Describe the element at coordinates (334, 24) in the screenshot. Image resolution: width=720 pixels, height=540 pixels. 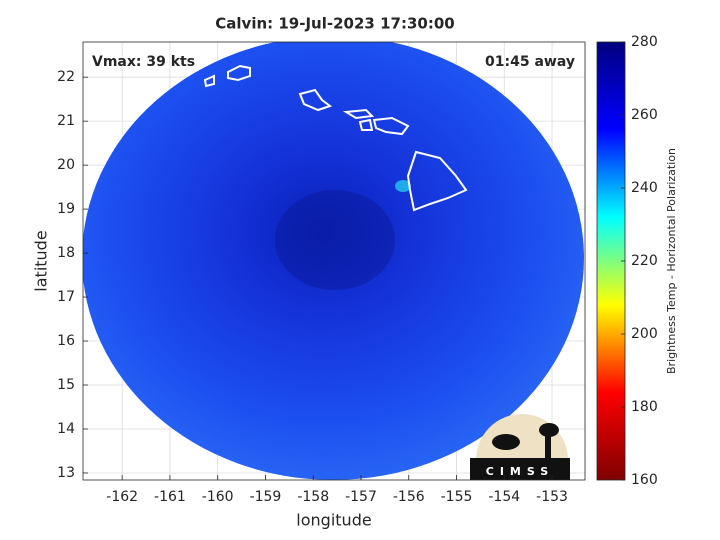
I see `chart-title: Calvin: 19-Jul-2023 17:30:00` at that location.